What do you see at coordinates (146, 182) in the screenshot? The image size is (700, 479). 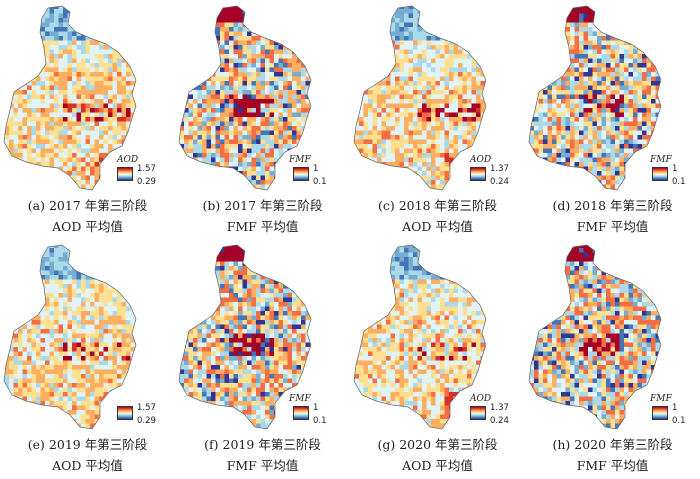 I see `legend-min: 0.29` at bounding box center [146, 182].